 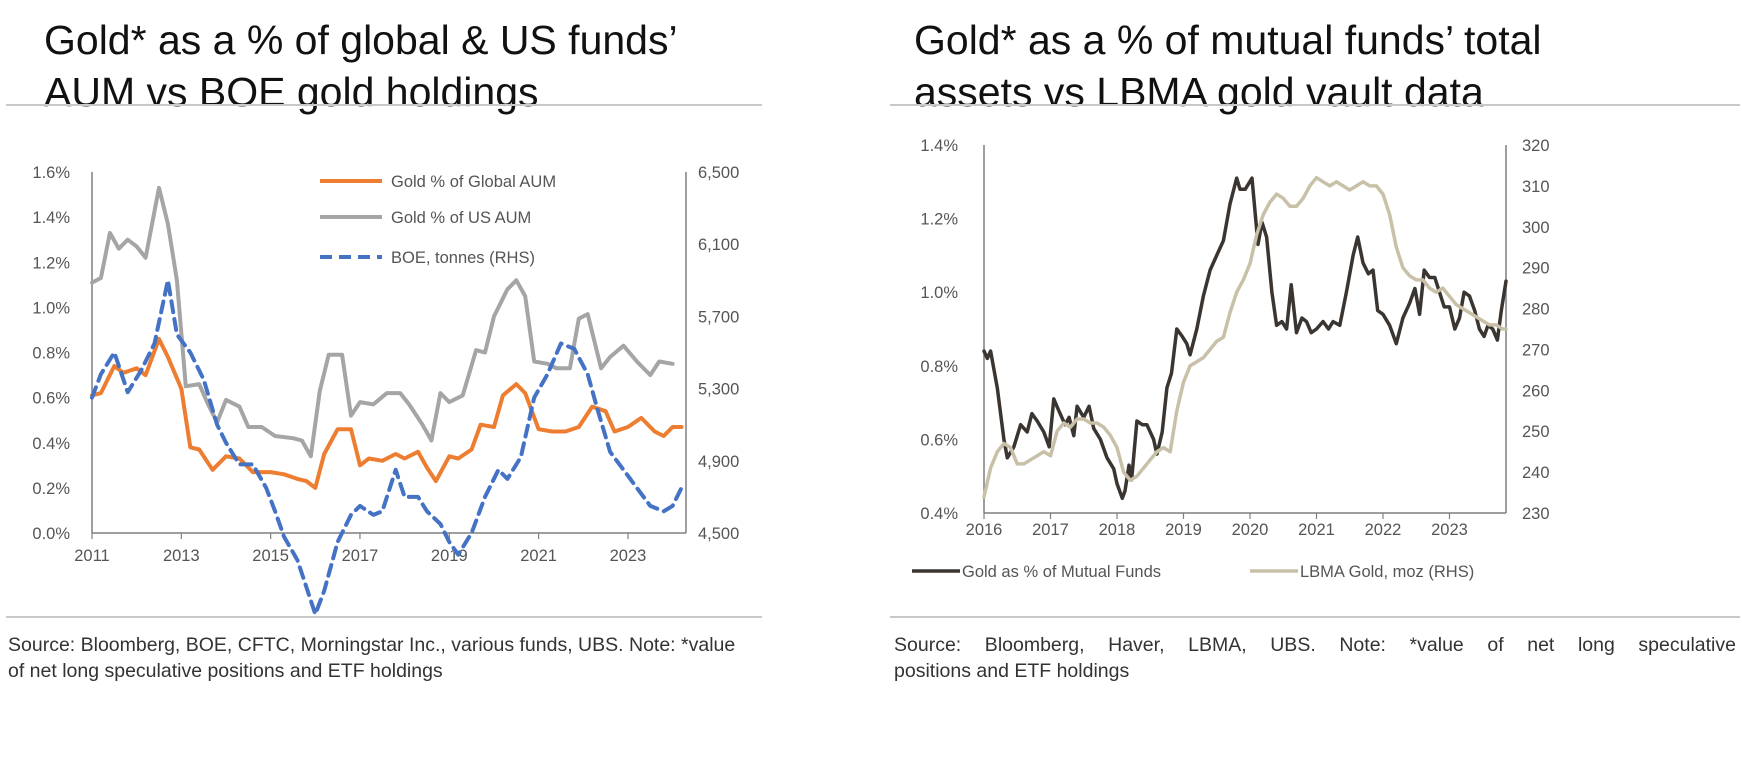 What do you see at coordinates (51, 173) in the screenshot?
I see `left-y-left-tick-label: 1.6%` at bounding box center [51, 173].